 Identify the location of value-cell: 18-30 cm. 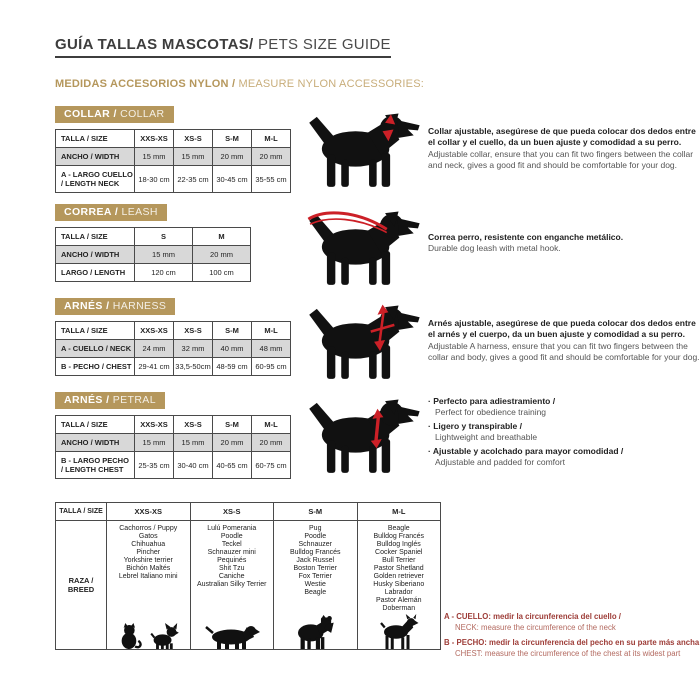
(154, 179).